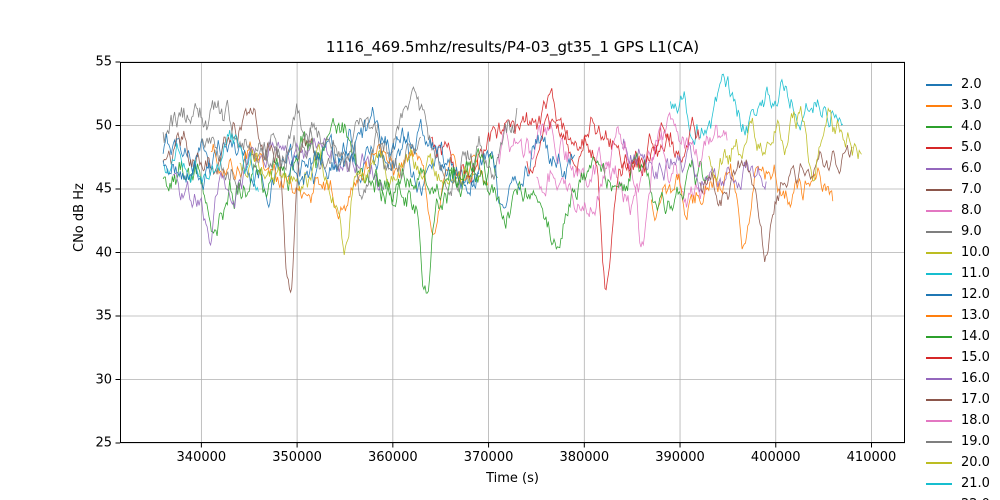 Image resolution: width=1000 pixels, height=500 pixels. Describe the element at coordinates (103, 316) in the screenshot. I see `y-tick-label: 35` at that location.